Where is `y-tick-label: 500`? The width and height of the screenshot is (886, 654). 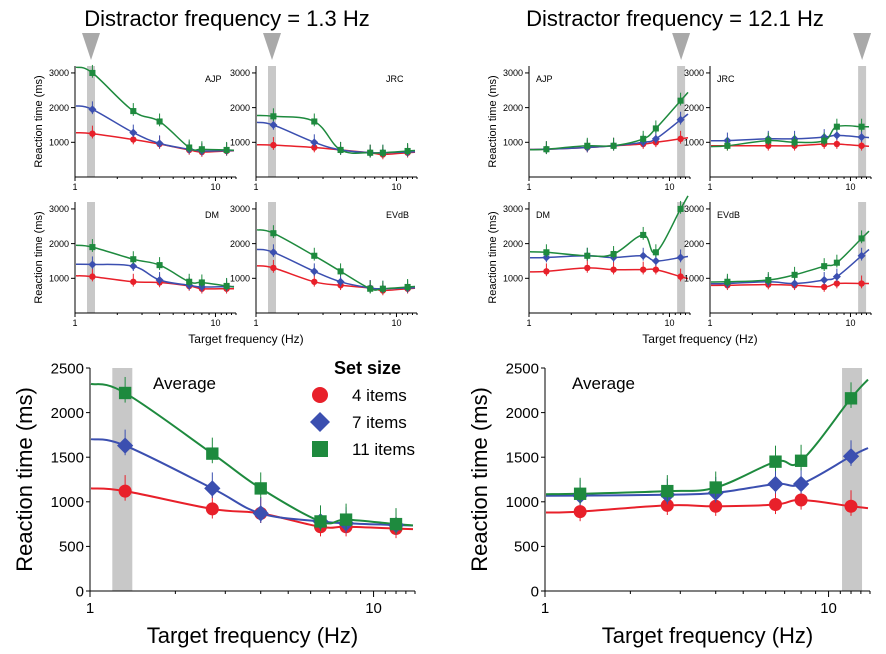
y-tick-label: 500 is located at coordinates (526, 547).